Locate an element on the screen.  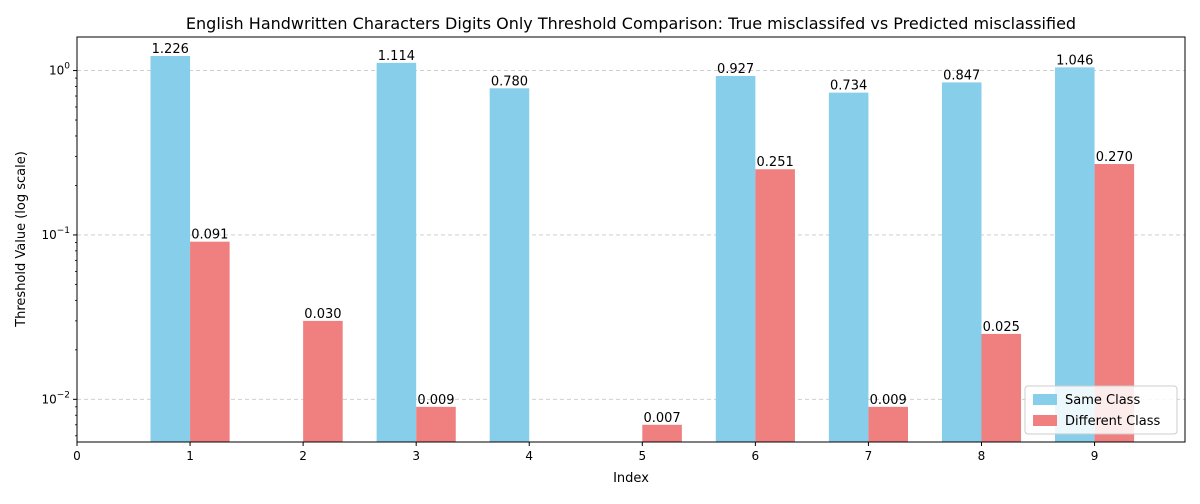
y-tick-exponent: −2 is located at coordinates (63, 395).